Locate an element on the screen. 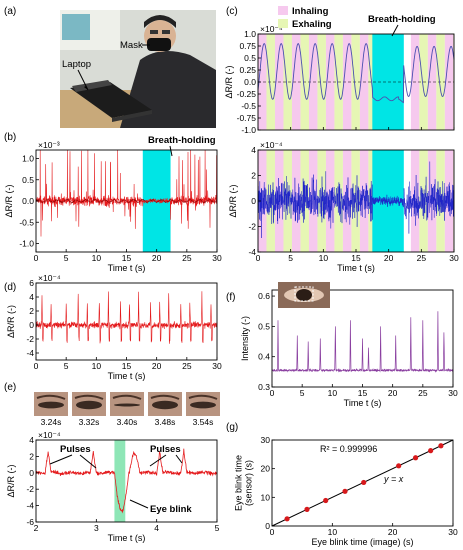 This screenshot has height=550, width=463. r2-label: R² = 0.999996 is located at coordinates (348, 449).